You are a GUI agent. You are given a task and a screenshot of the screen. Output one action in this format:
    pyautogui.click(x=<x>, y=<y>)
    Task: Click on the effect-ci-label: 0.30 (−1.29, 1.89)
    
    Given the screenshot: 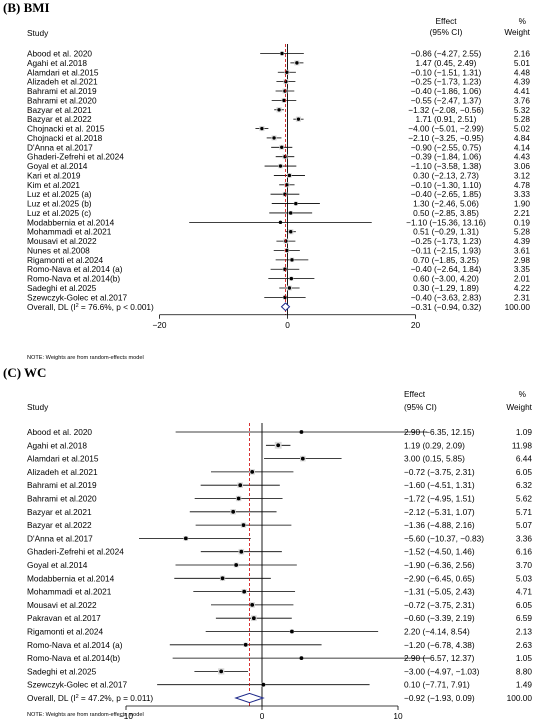 What is the action you would take?
    pyautogui.click(x=446, y=288)
    